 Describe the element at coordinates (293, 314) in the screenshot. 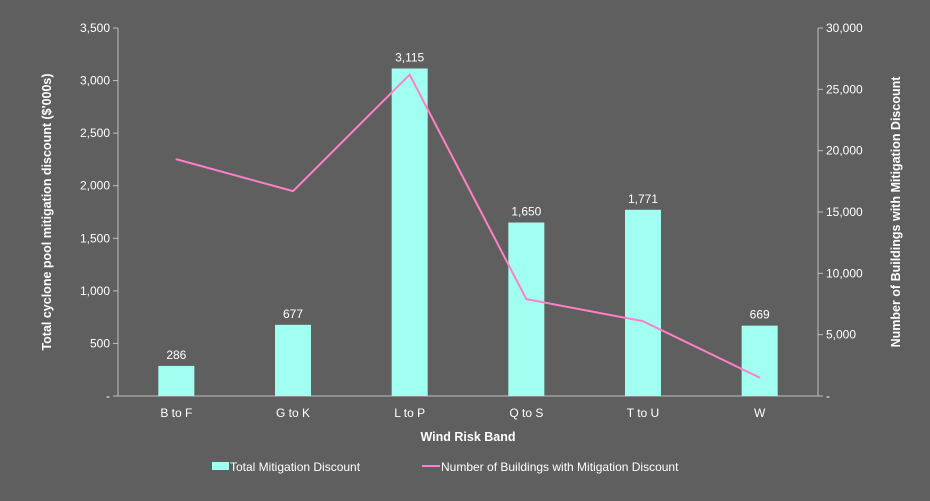

I see `bar-data-label: 677` at that location.